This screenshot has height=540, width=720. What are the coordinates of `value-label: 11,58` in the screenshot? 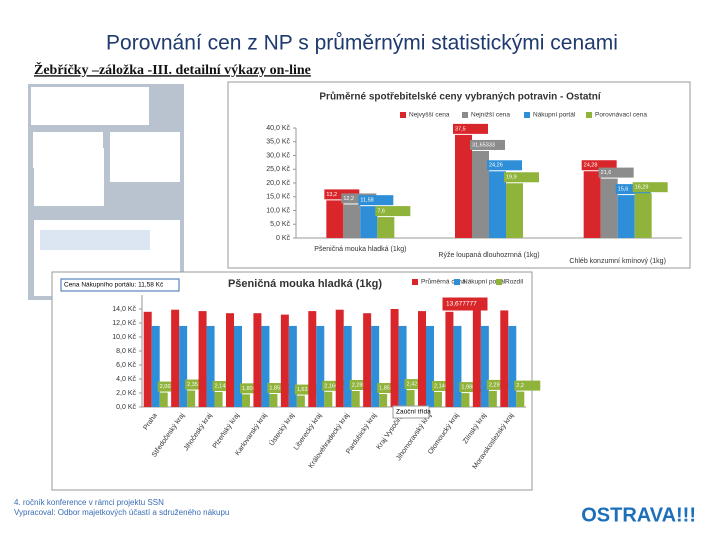 It's located at (366, 201).